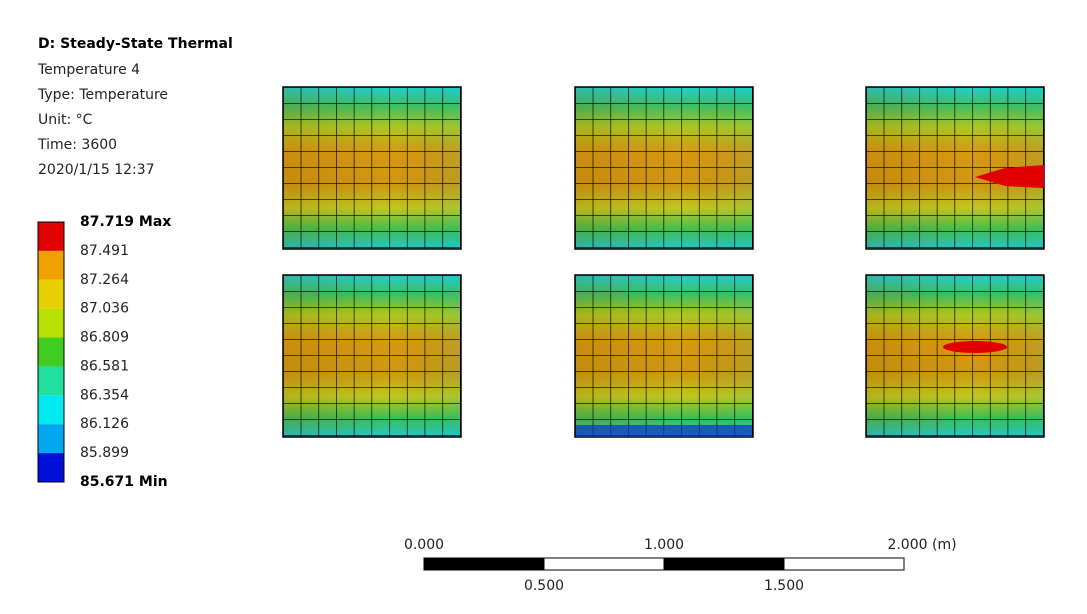 The image size is (1087, 614). I want to click on header-line: 2020/1/15 12:37, so click(96, 170).